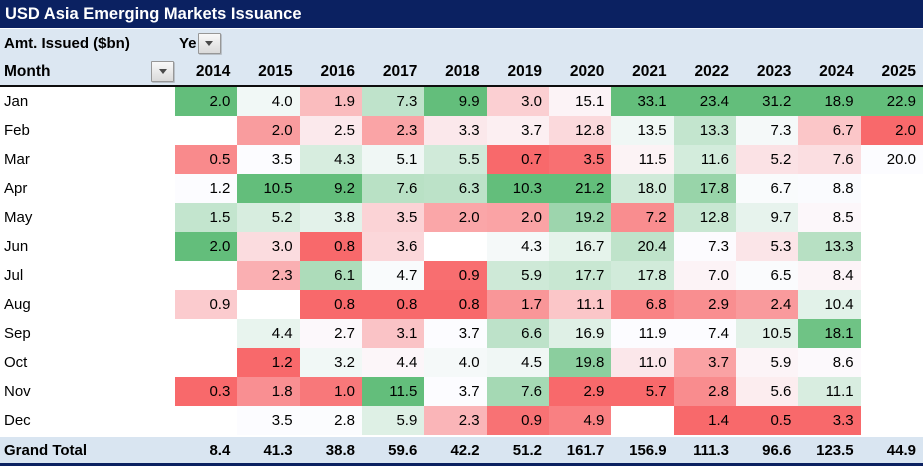 This screenshot has width=923, height=467. I want to click on data-cell: 2.9, so click(704, 304).